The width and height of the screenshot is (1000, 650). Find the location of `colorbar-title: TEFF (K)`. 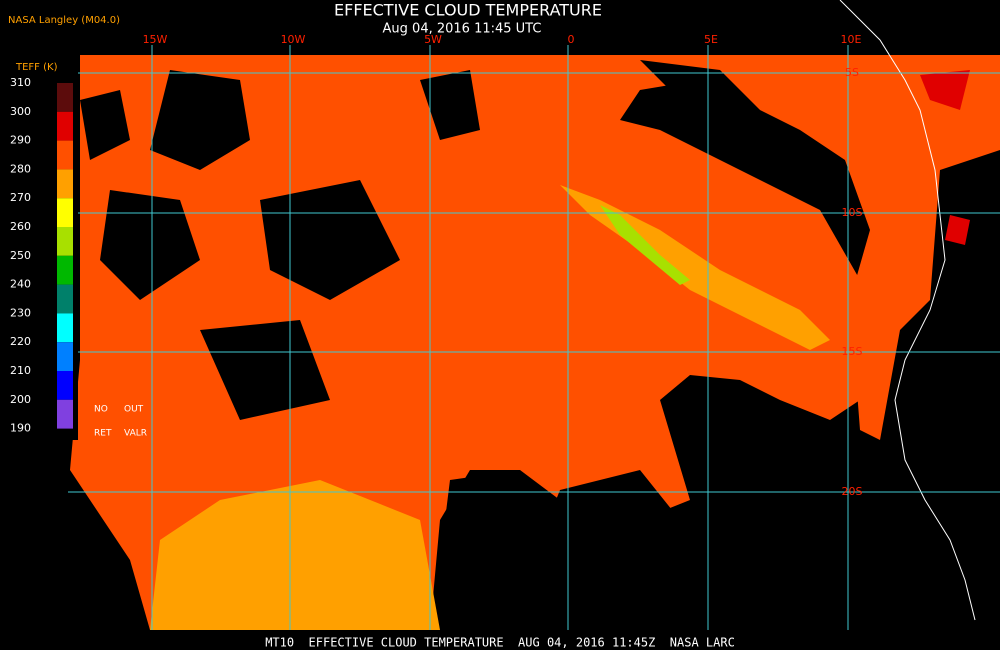

colorbar-title: TEFF (K) is located at coordinates (36, 67).